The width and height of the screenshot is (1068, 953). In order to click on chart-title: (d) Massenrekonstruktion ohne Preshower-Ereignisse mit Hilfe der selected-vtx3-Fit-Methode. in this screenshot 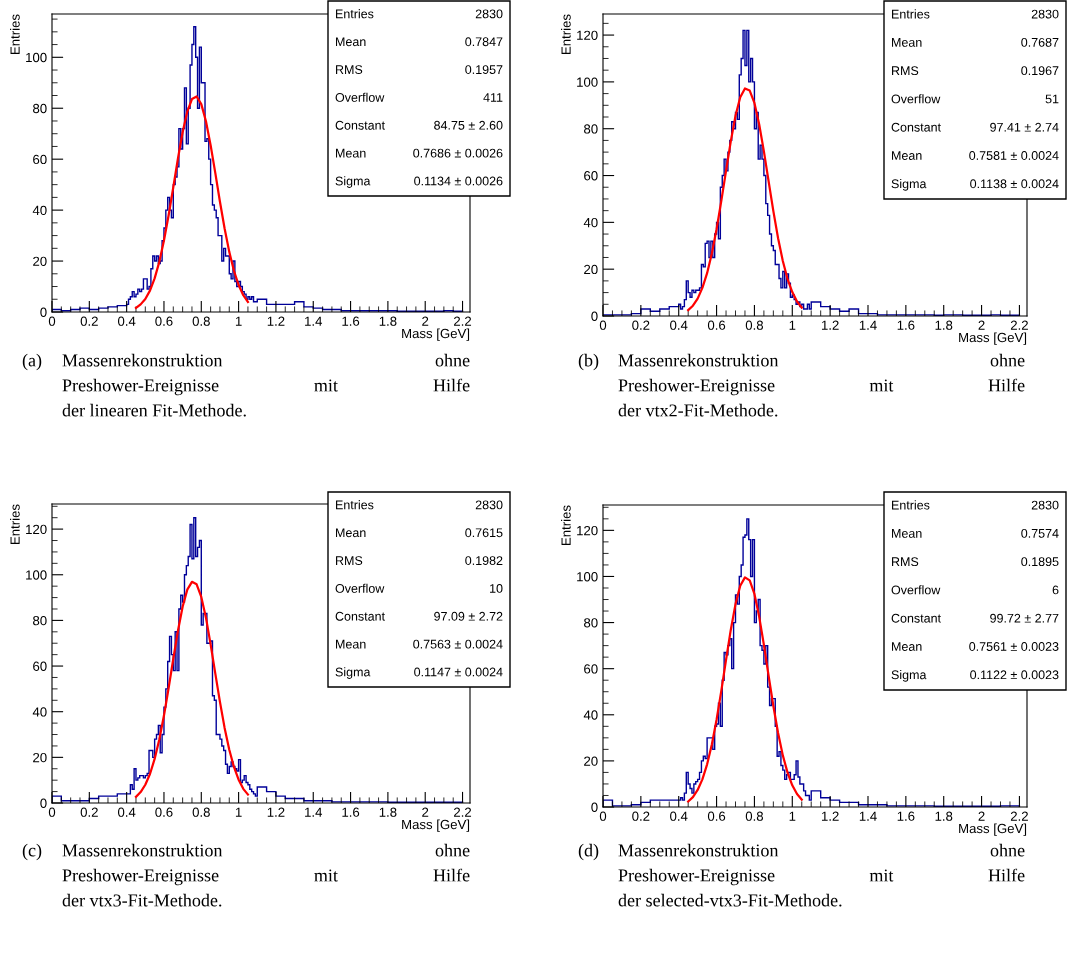, I will do `click(801, 875)`.